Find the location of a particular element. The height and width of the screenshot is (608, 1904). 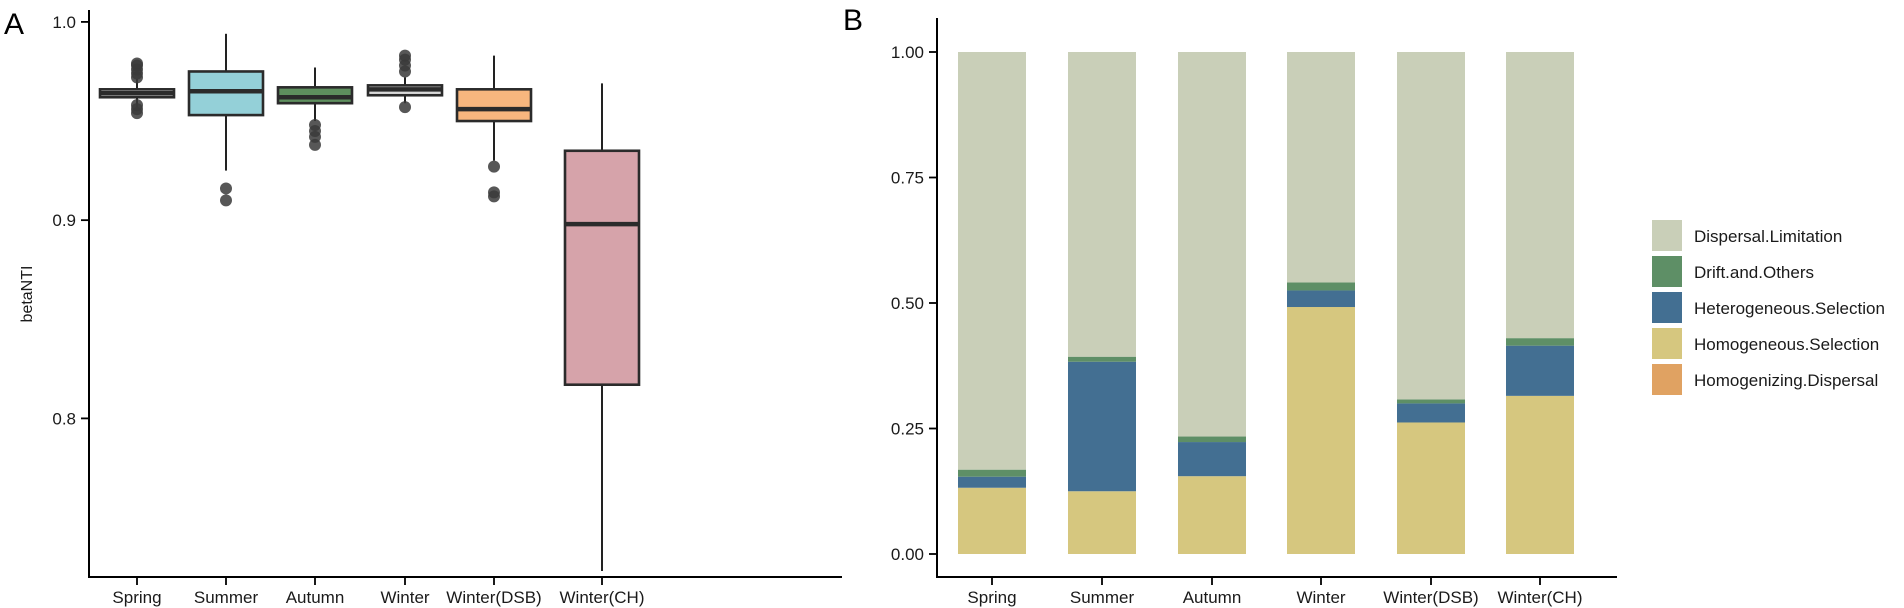

panel-a-letter: A is located at coordinates (14, 24).